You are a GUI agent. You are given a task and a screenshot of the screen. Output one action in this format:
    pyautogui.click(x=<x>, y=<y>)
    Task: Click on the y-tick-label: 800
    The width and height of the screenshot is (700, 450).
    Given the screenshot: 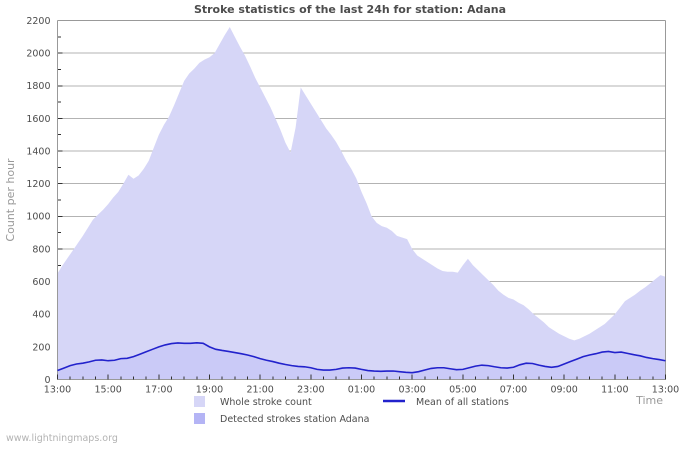 What is the action you would take?
    pyautogui.click(x=41, y=249)
    